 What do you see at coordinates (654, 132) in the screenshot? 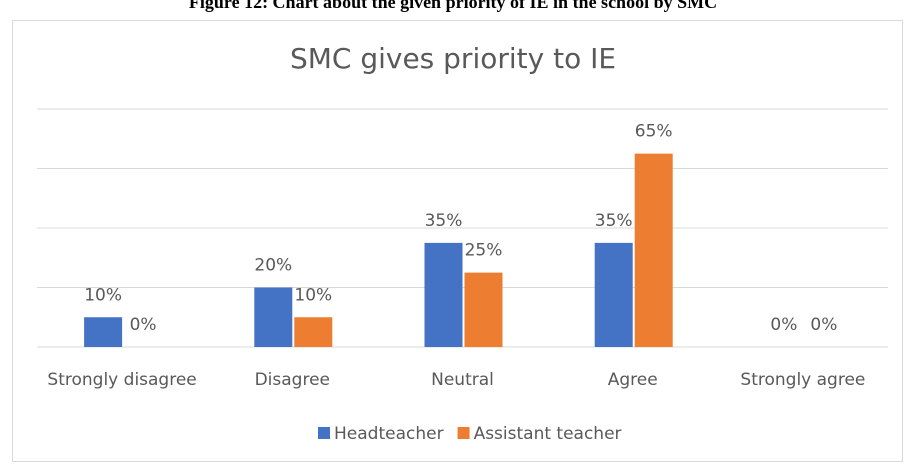
I see `data-label: 65%` at bounding box center [654, 132].